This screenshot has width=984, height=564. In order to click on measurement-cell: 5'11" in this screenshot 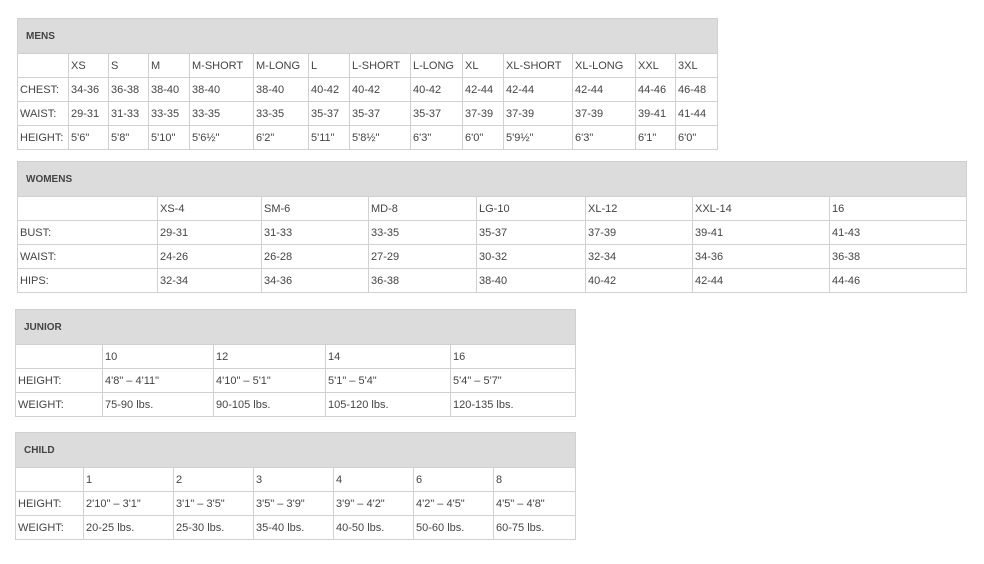, I will do `click(329, 137)`.